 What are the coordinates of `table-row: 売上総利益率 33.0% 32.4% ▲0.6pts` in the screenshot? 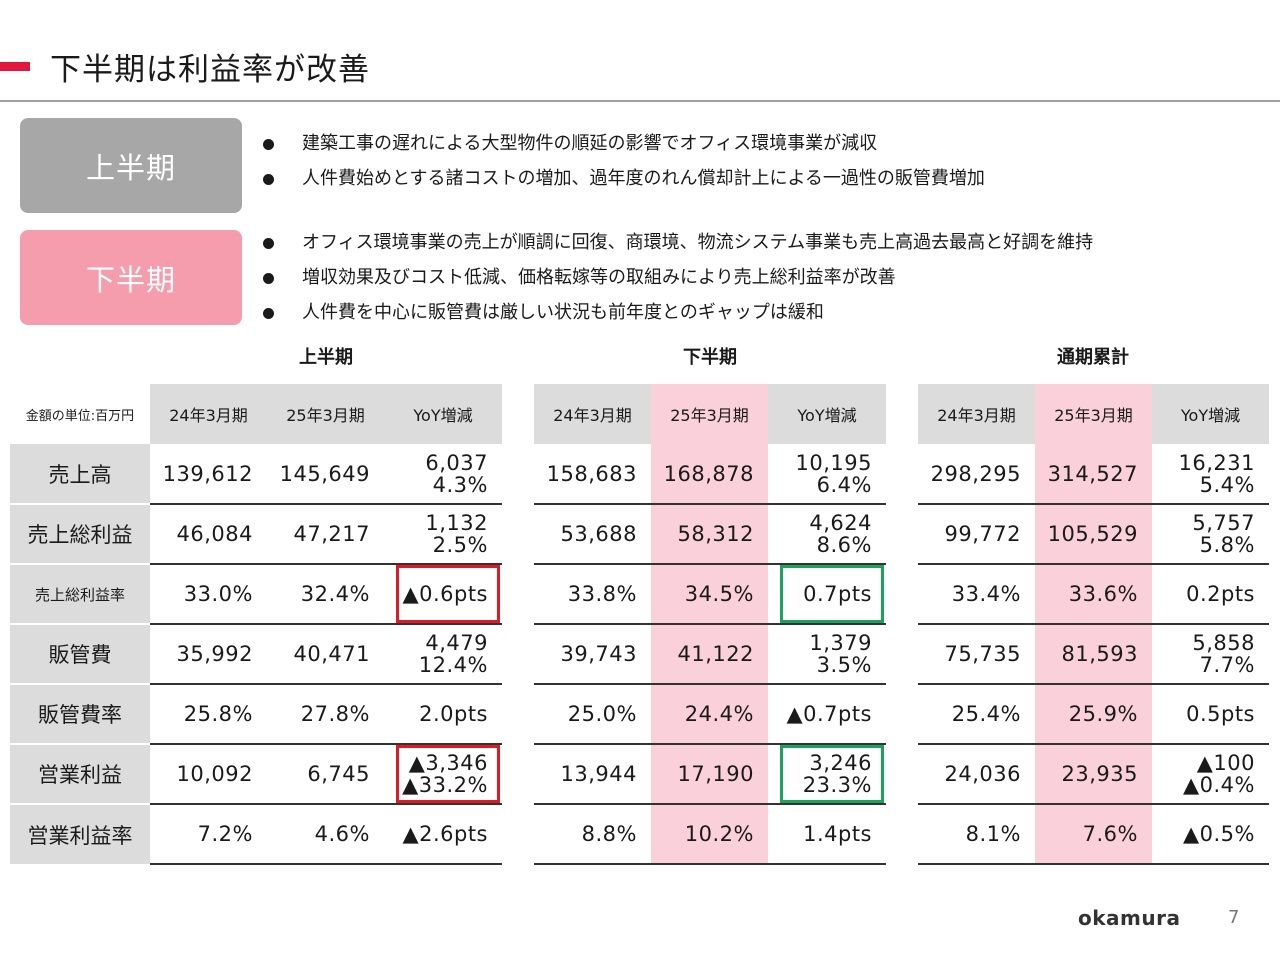 It's located at (256, 594).